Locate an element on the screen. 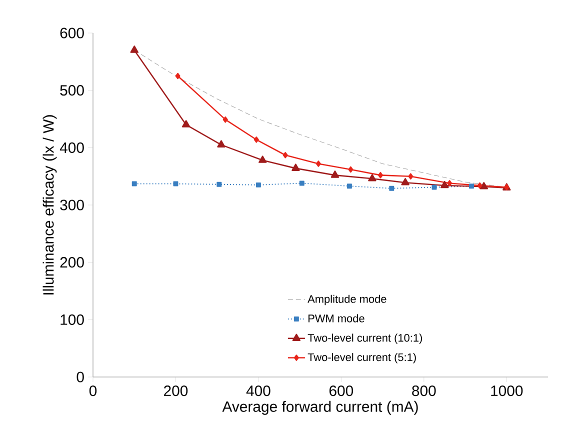 This screenshot has width=580, height=429. y-tick-label: 200 is located at coordinates (72, 262).